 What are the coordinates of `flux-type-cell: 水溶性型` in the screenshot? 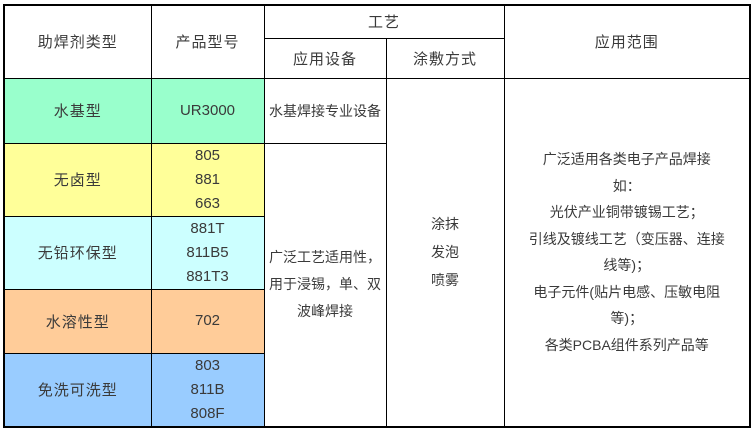 It's located at (77, 321).